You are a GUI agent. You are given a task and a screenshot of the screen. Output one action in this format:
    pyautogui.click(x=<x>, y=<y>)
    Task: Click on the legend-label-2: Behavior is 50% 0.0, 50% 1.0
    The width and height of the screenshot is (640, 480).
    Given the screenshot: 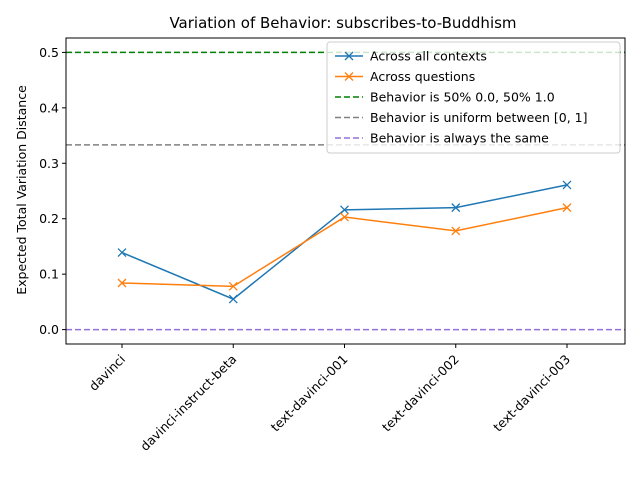 What is the action you would take?
    pyautogui.click(x=462, y=97)
    